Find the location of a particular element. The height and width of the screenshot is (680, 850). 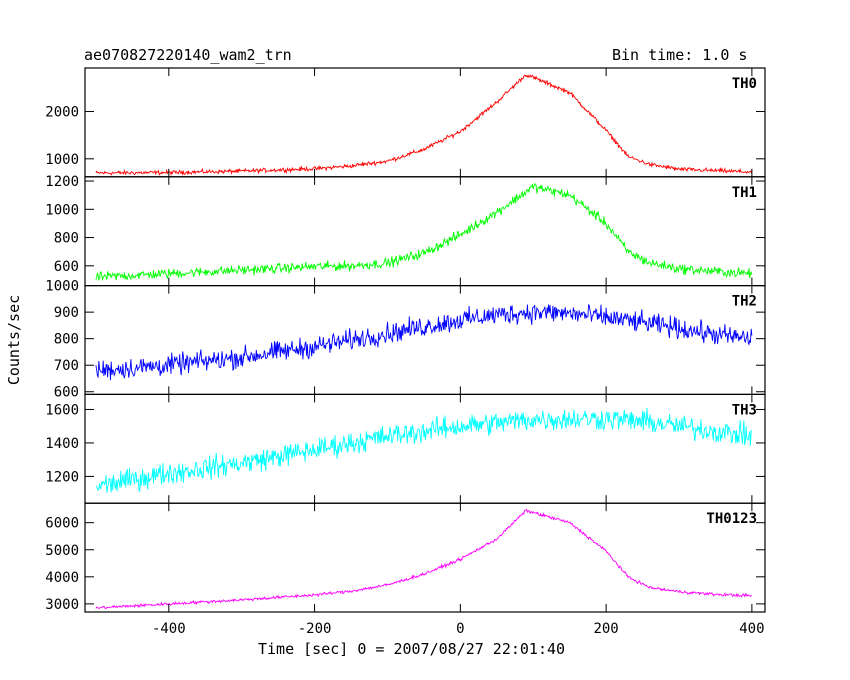

series-line-th0 is located at coordinates (424, 125).